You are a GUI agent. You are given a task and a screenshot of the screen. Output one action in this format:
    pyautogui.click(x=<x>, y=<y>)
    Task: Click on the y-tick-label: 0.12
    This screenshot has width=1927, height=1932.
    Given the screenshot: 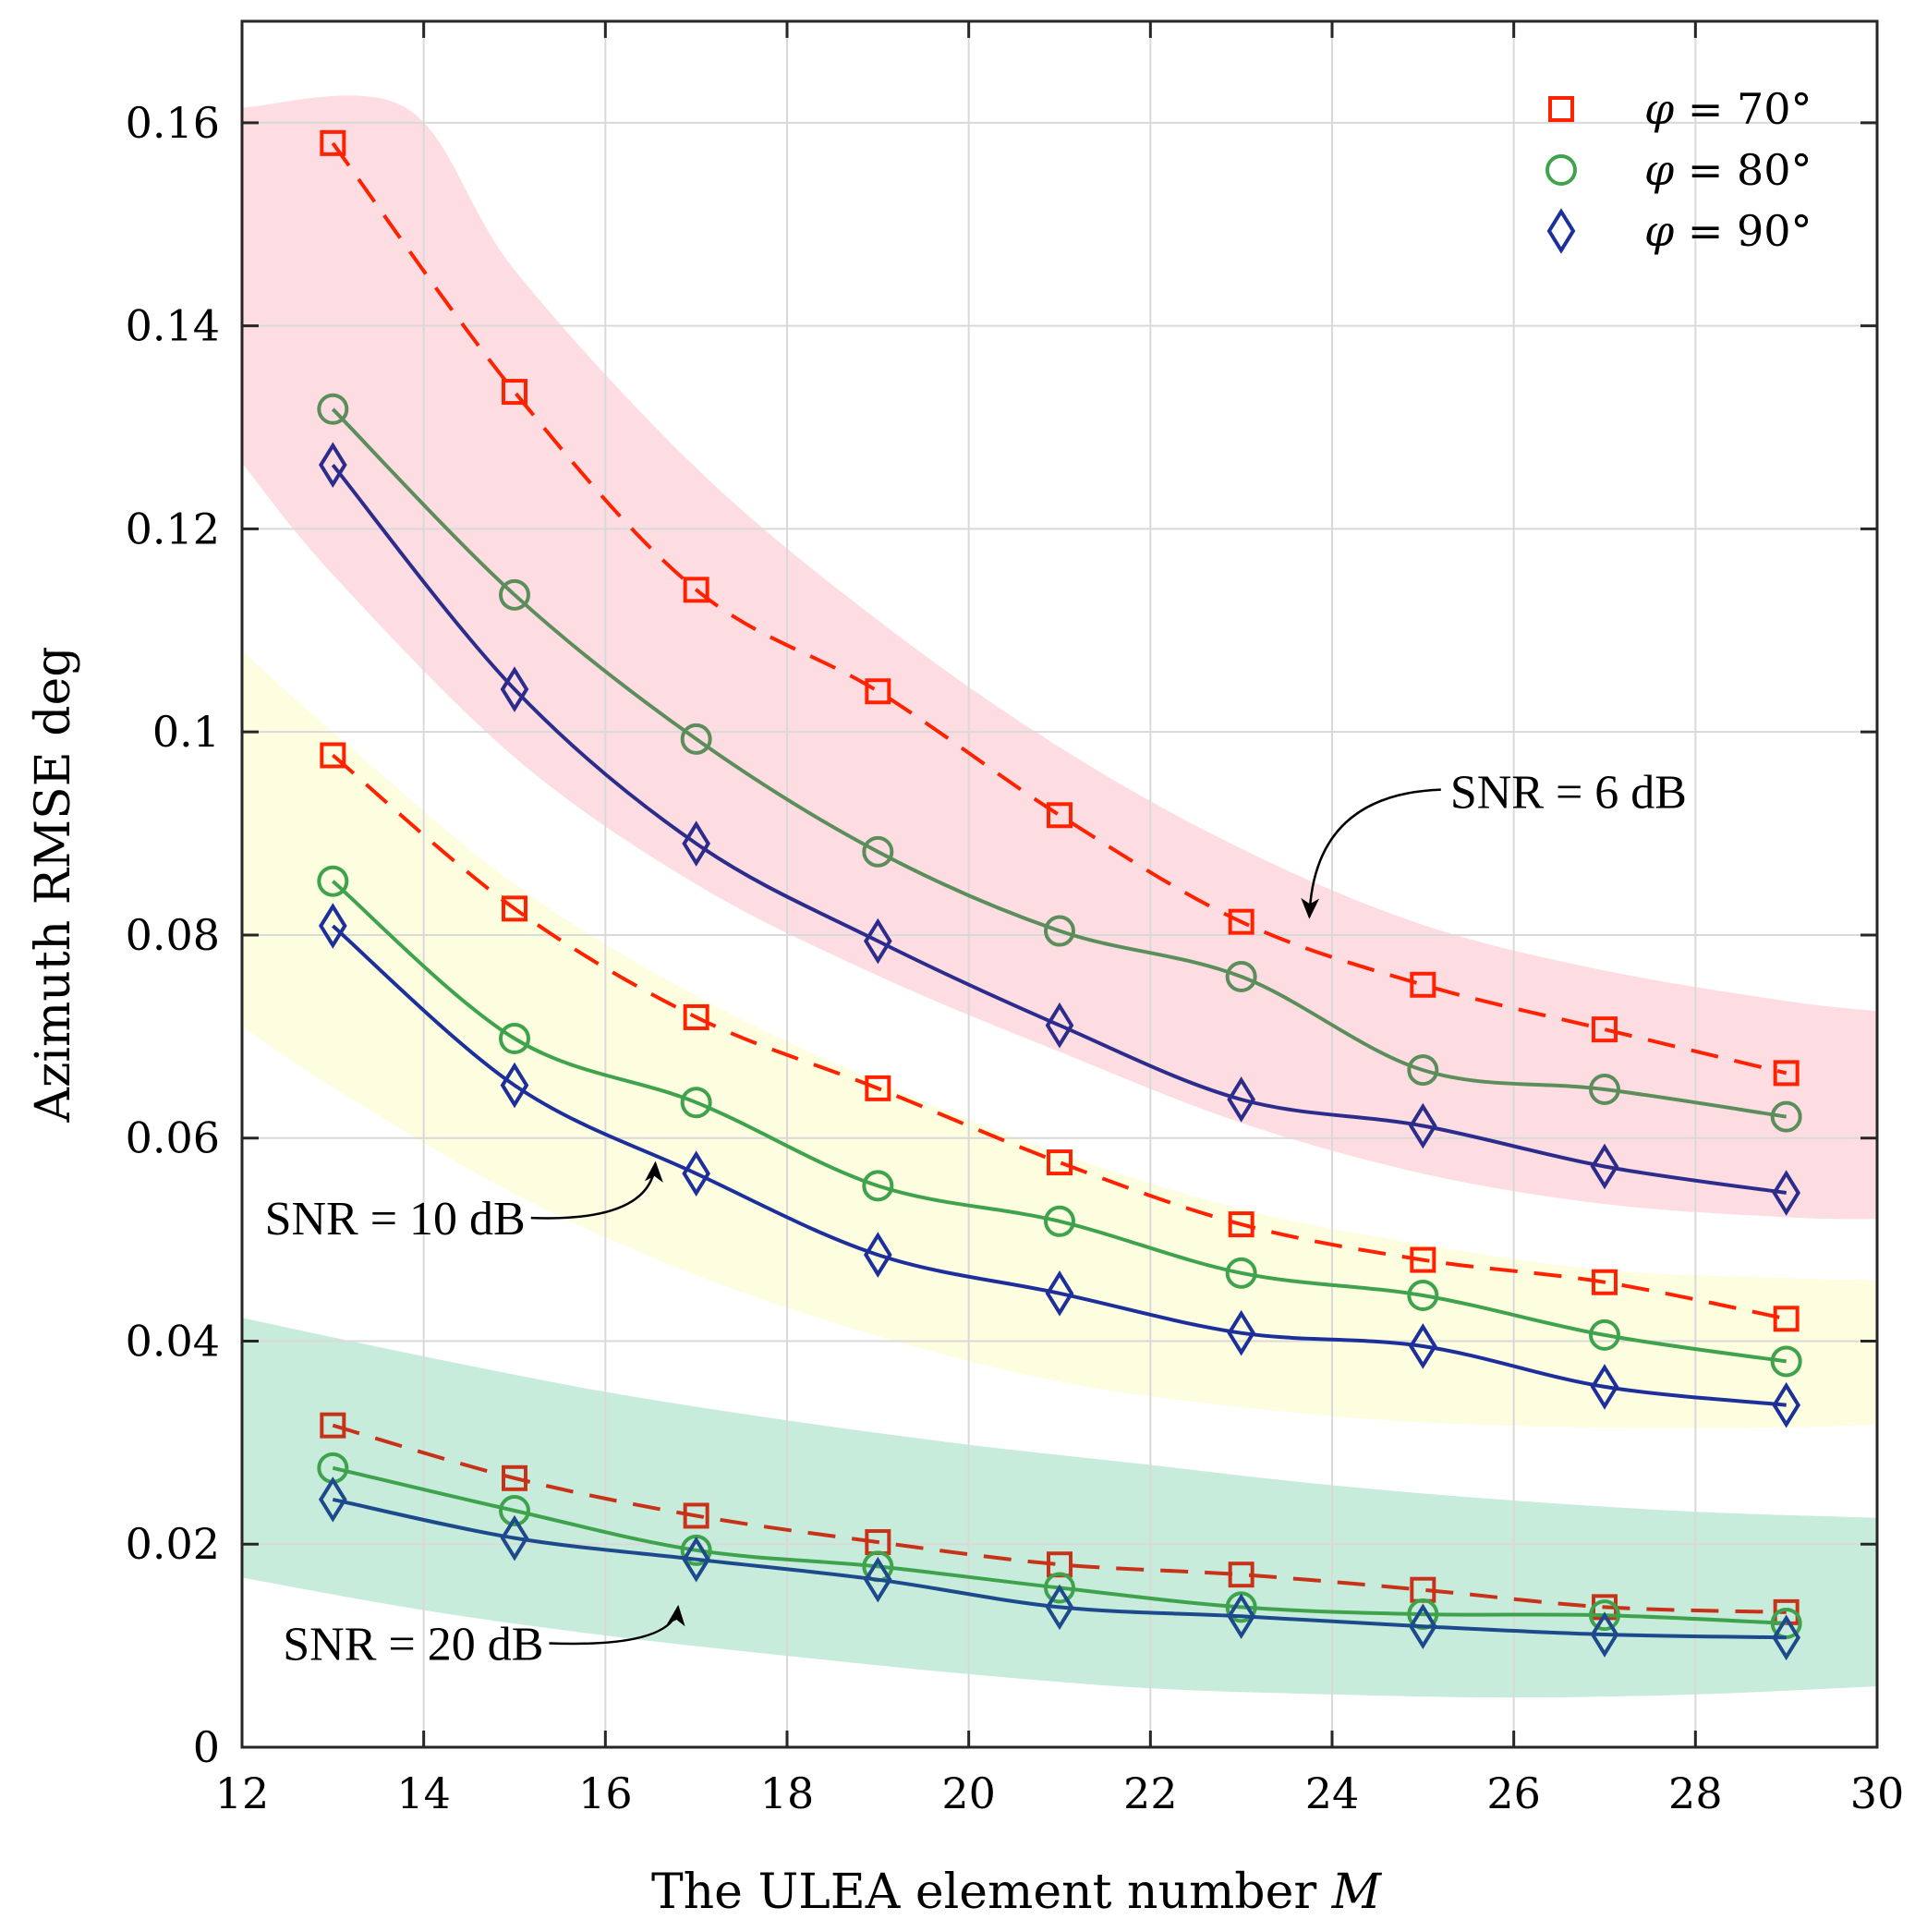 What is the action you would take?
    pyautogui.click(x=173, y=528)
    